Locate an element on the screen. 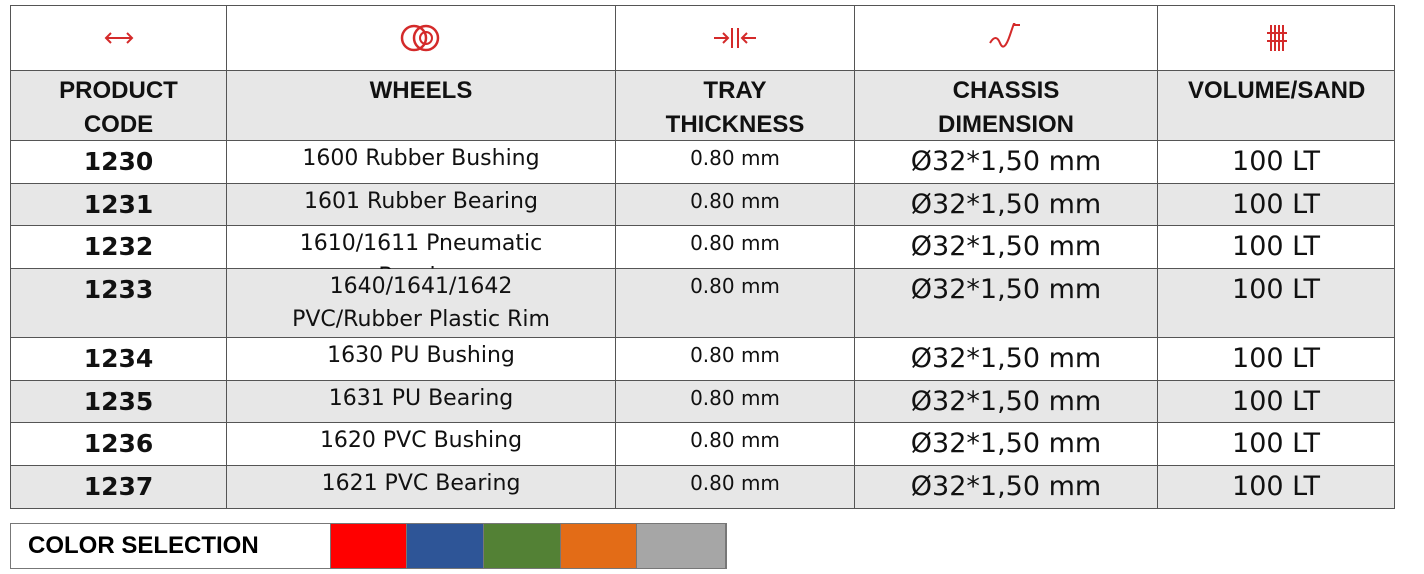 The image size is (1424, 574). product-code: 1234 is located at coordinates (119, 359).